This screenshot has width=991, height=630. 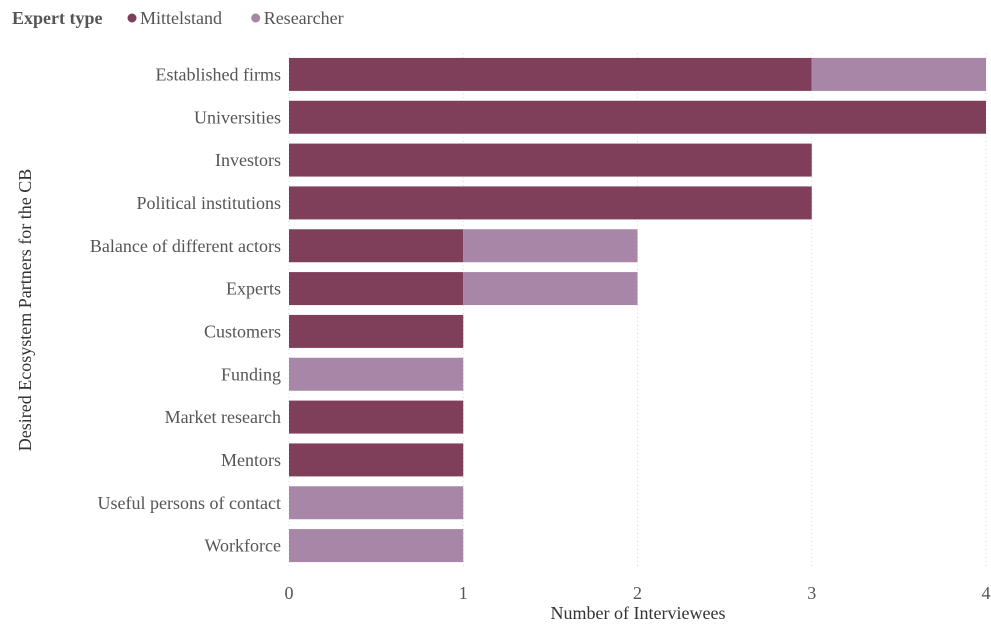 What do you see at coordinates (304, 18) in the screenshot?
I see `legend-label-researcher: Researcher` at bounding box center [304, 18].